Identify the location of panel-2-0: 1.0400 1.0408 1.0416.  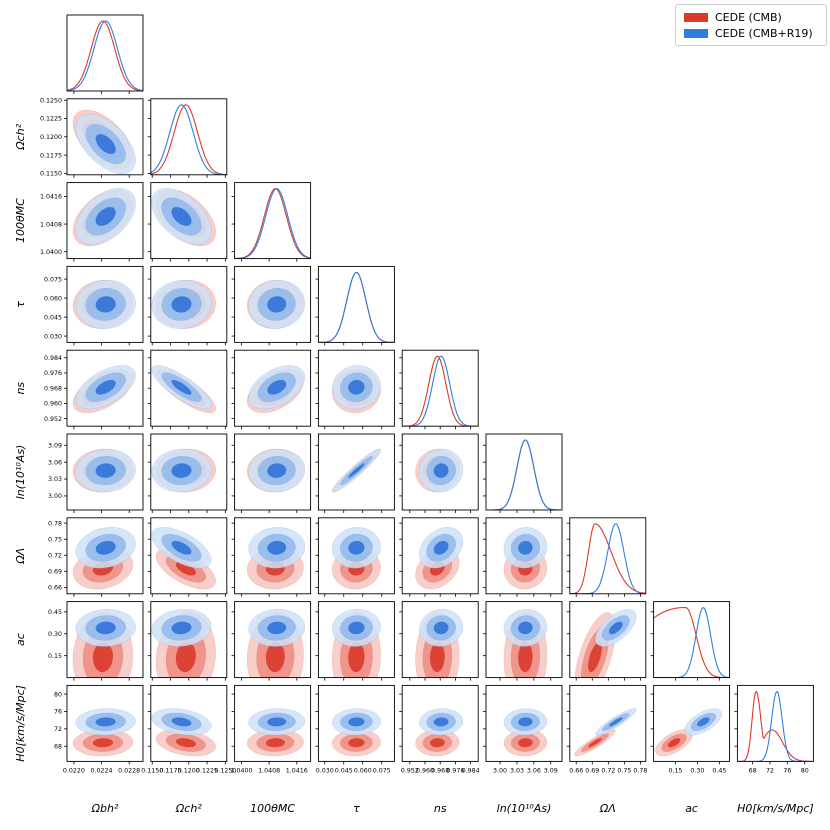
(92, 222).